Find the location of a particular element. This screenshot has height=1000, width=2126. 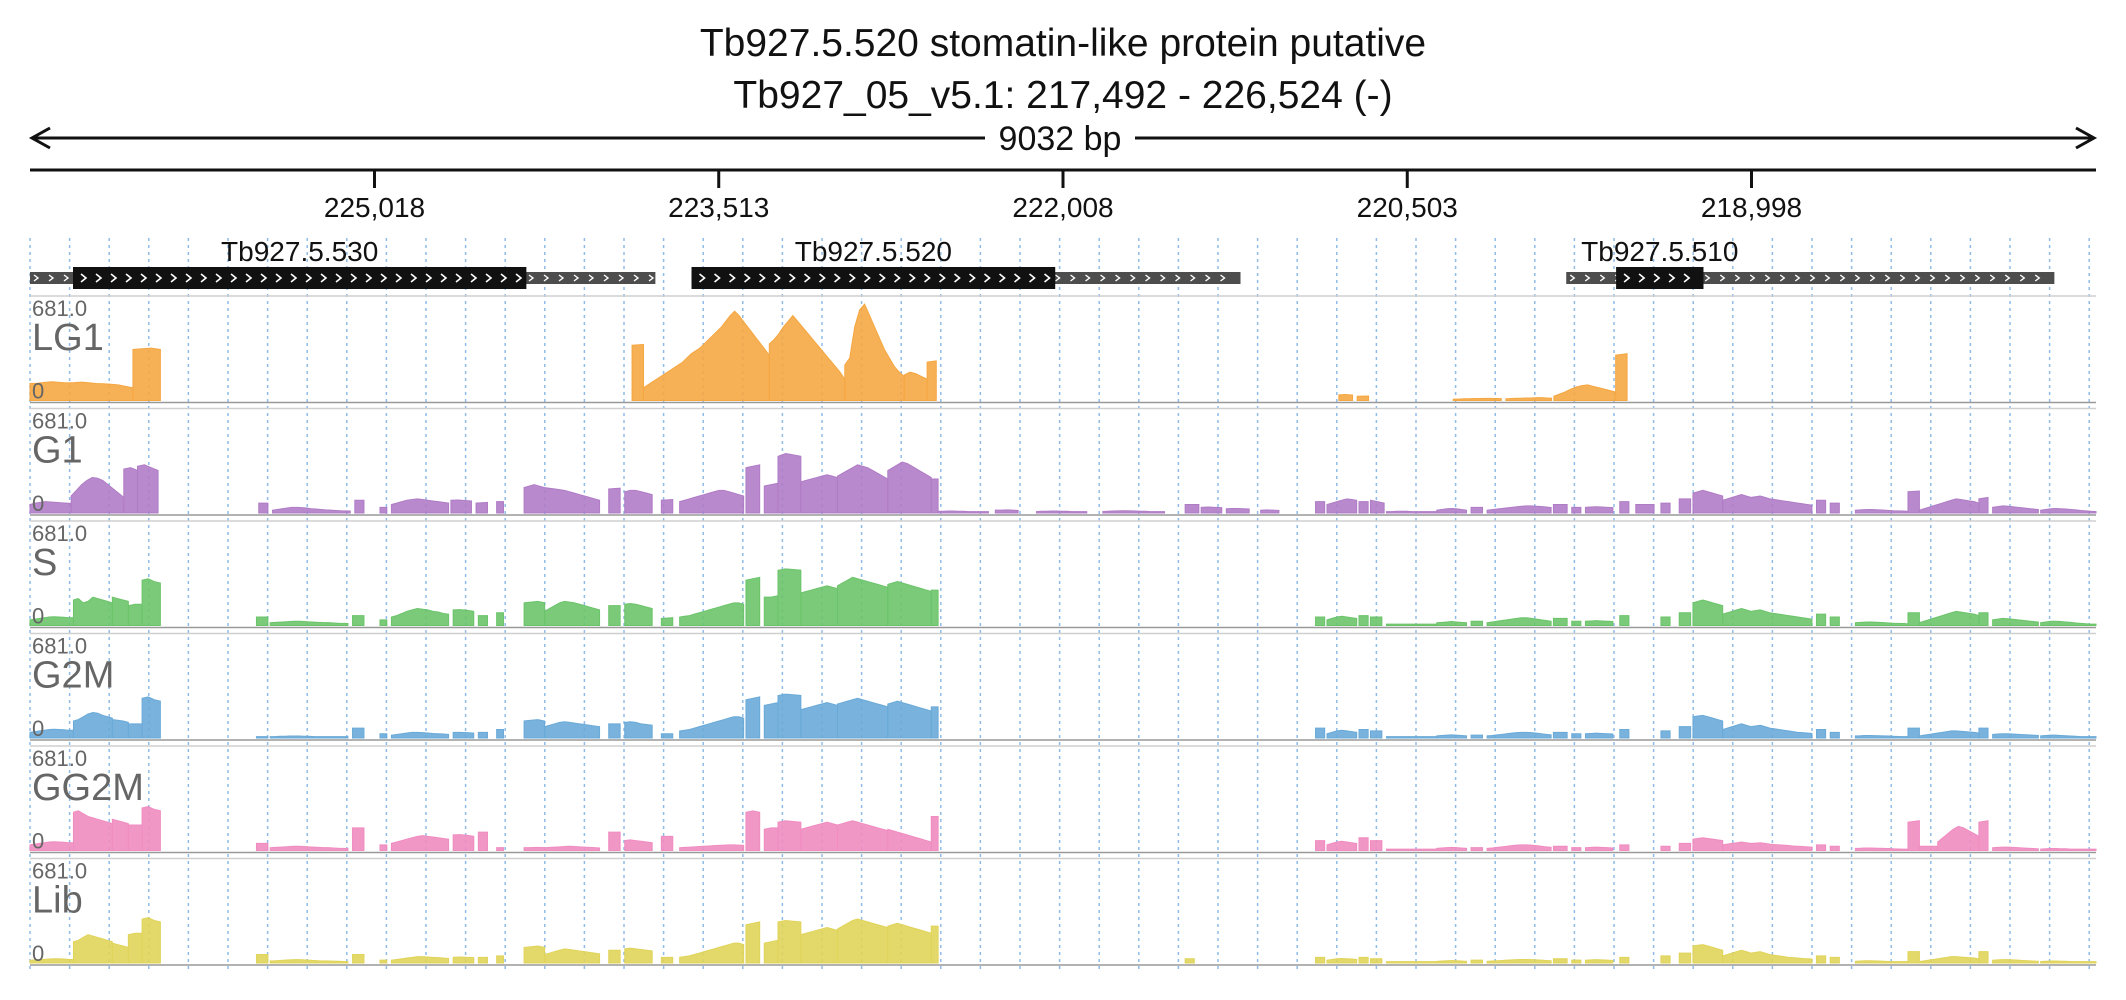

gene-label: Tb927.5.520 is located at coordinates (873, 251).